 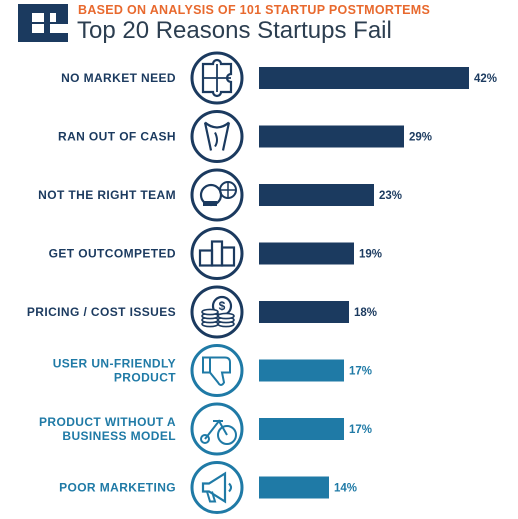 What do you see at coordinates (217, 487) in the screenshot?
I see `megaphone-icon` at bounding box center [217, 487].